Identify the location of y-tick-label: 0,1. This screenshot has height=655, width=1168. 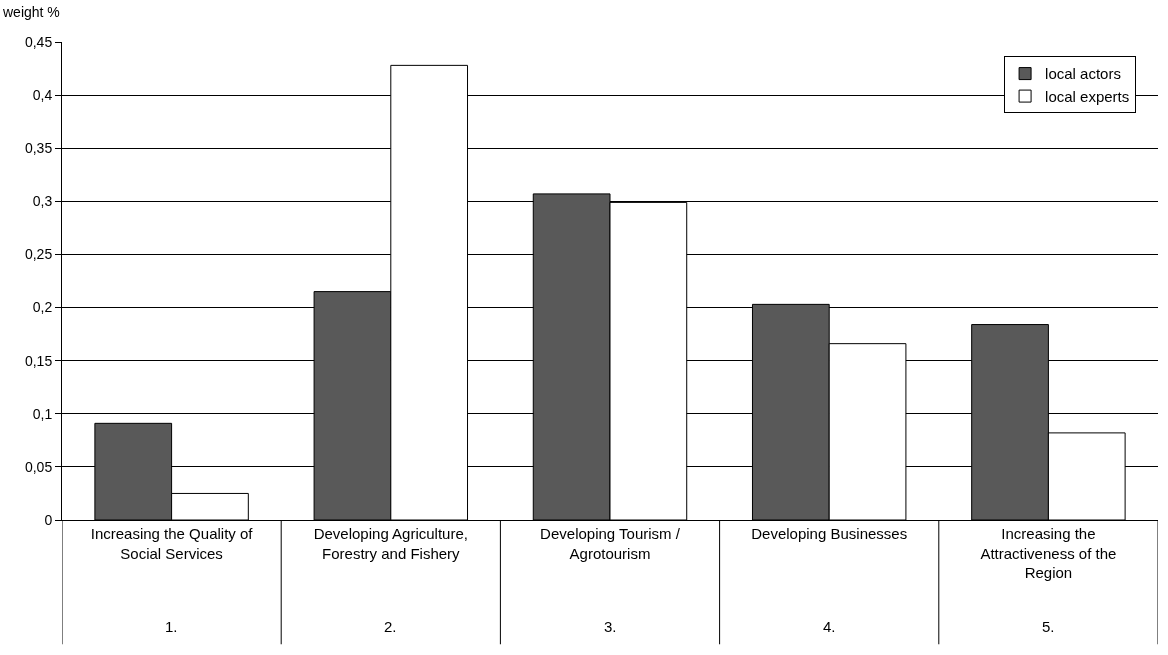
(42, 413).